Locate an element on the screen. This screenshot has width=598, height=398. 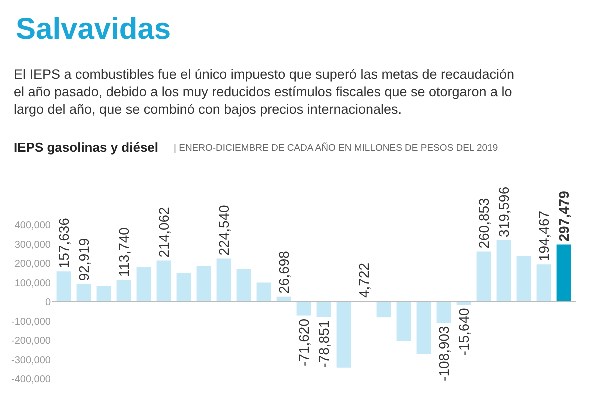
y-tick-label: -100,000 is located at coordinates (32, 322).